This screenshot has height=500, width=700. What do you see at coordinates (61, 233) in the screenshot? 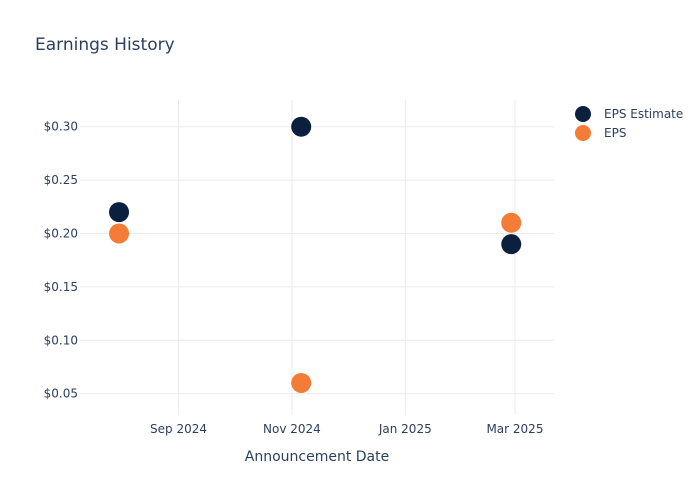
I see `y-tick-label: $0.20` at bounding box center [61, 233].